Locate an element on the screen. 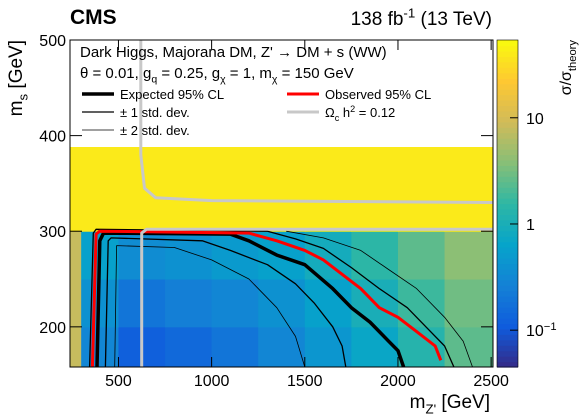 The height and width of the screenshot is (416, 580). text-part: [GeV] is located at coordinates (463, 402).